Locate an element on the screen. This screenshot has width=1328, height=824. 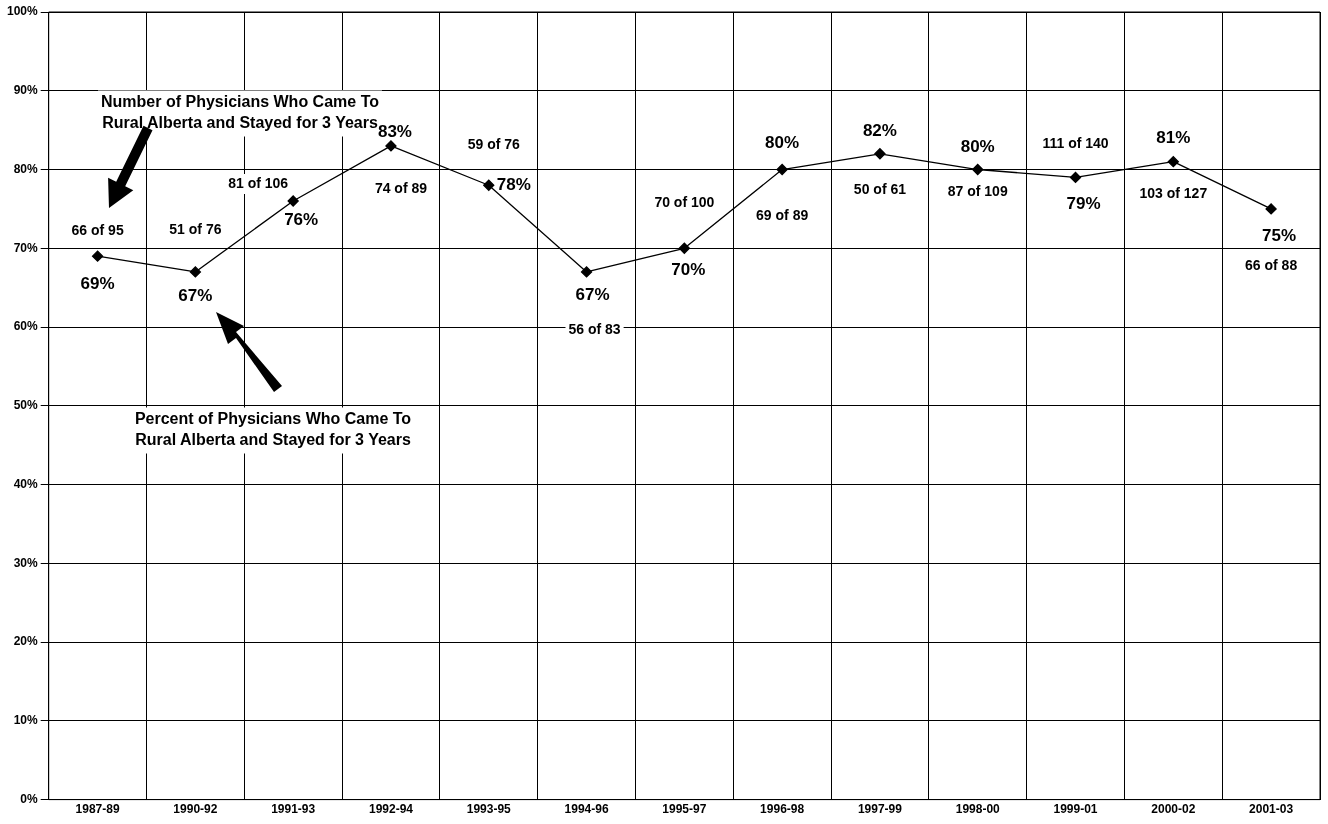
annotation: 51 of 76 is located at coordinates (195, 228).